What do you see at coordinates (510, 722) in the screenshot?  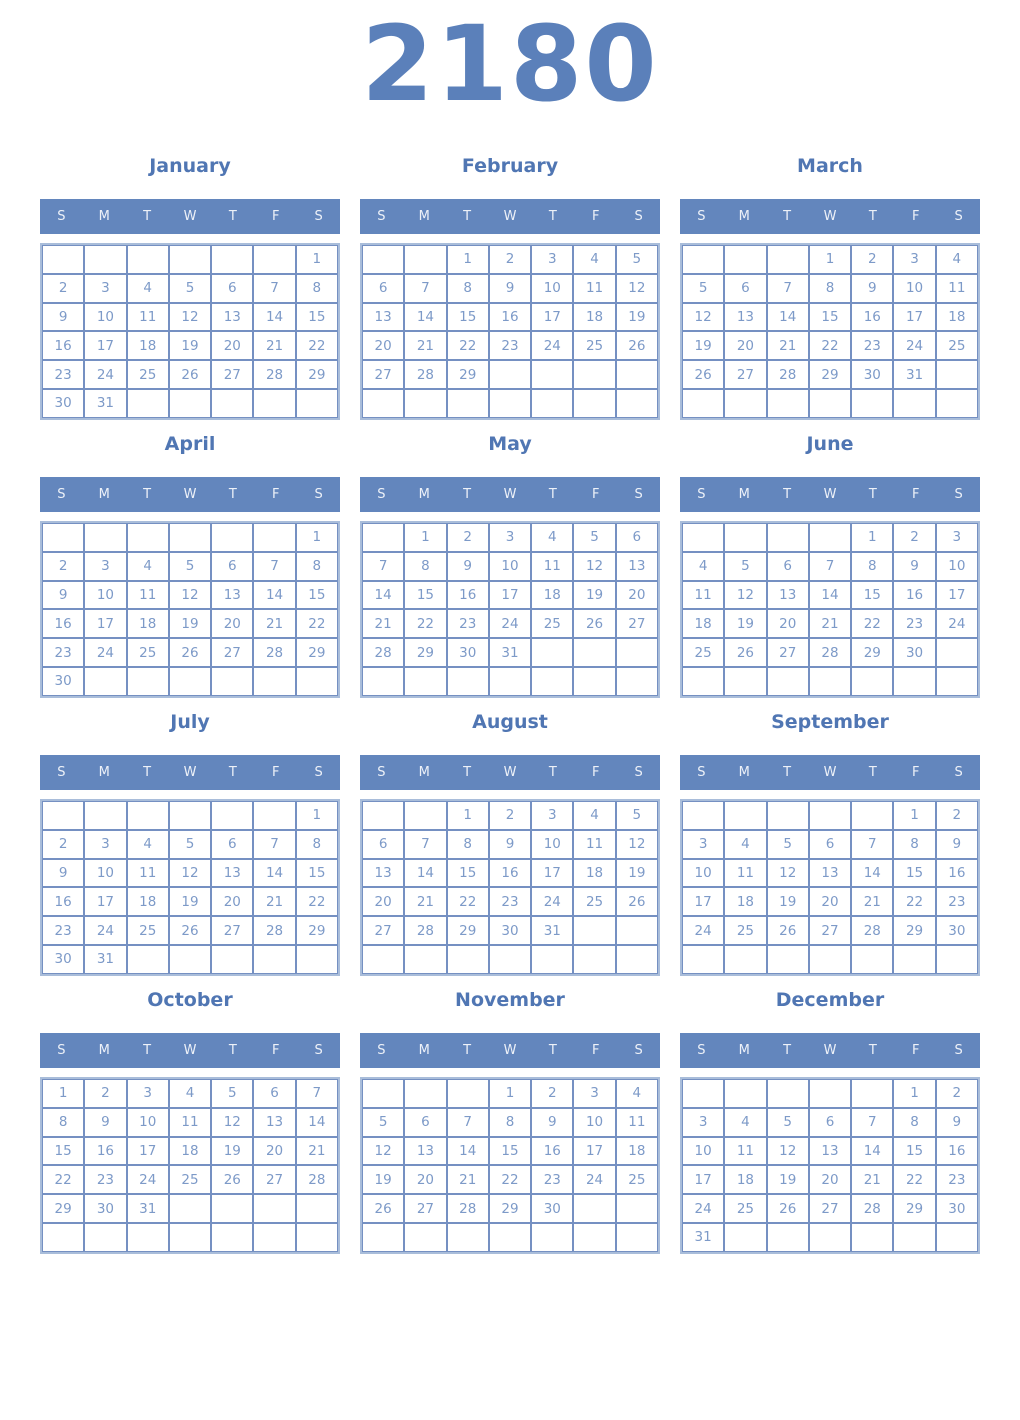 I see `month-title: August` at bounding box center [510, 722].